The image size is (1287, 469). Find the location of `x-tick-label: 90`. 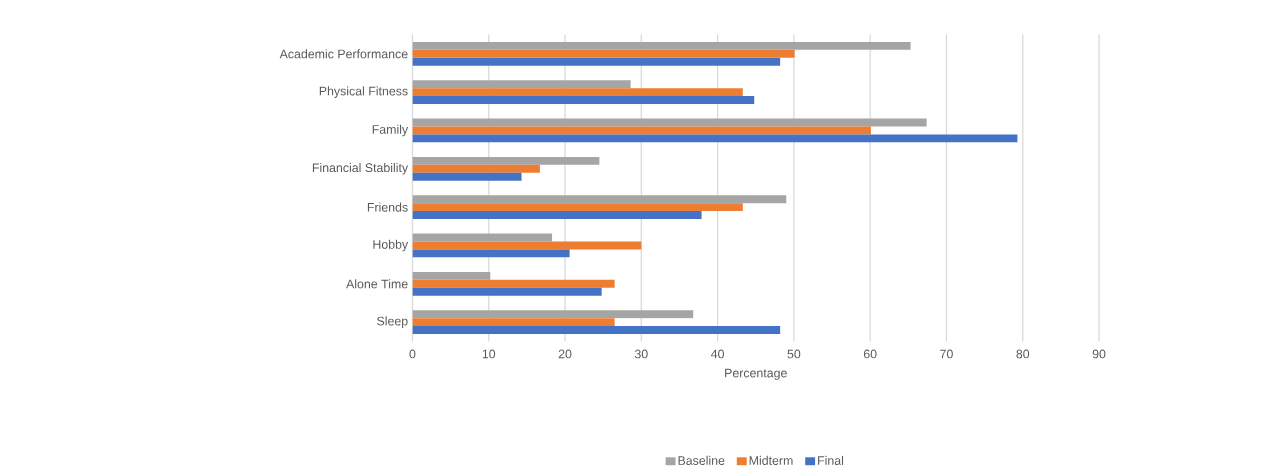

x-tick-label: 90 is located at coordinates (1099, 354).